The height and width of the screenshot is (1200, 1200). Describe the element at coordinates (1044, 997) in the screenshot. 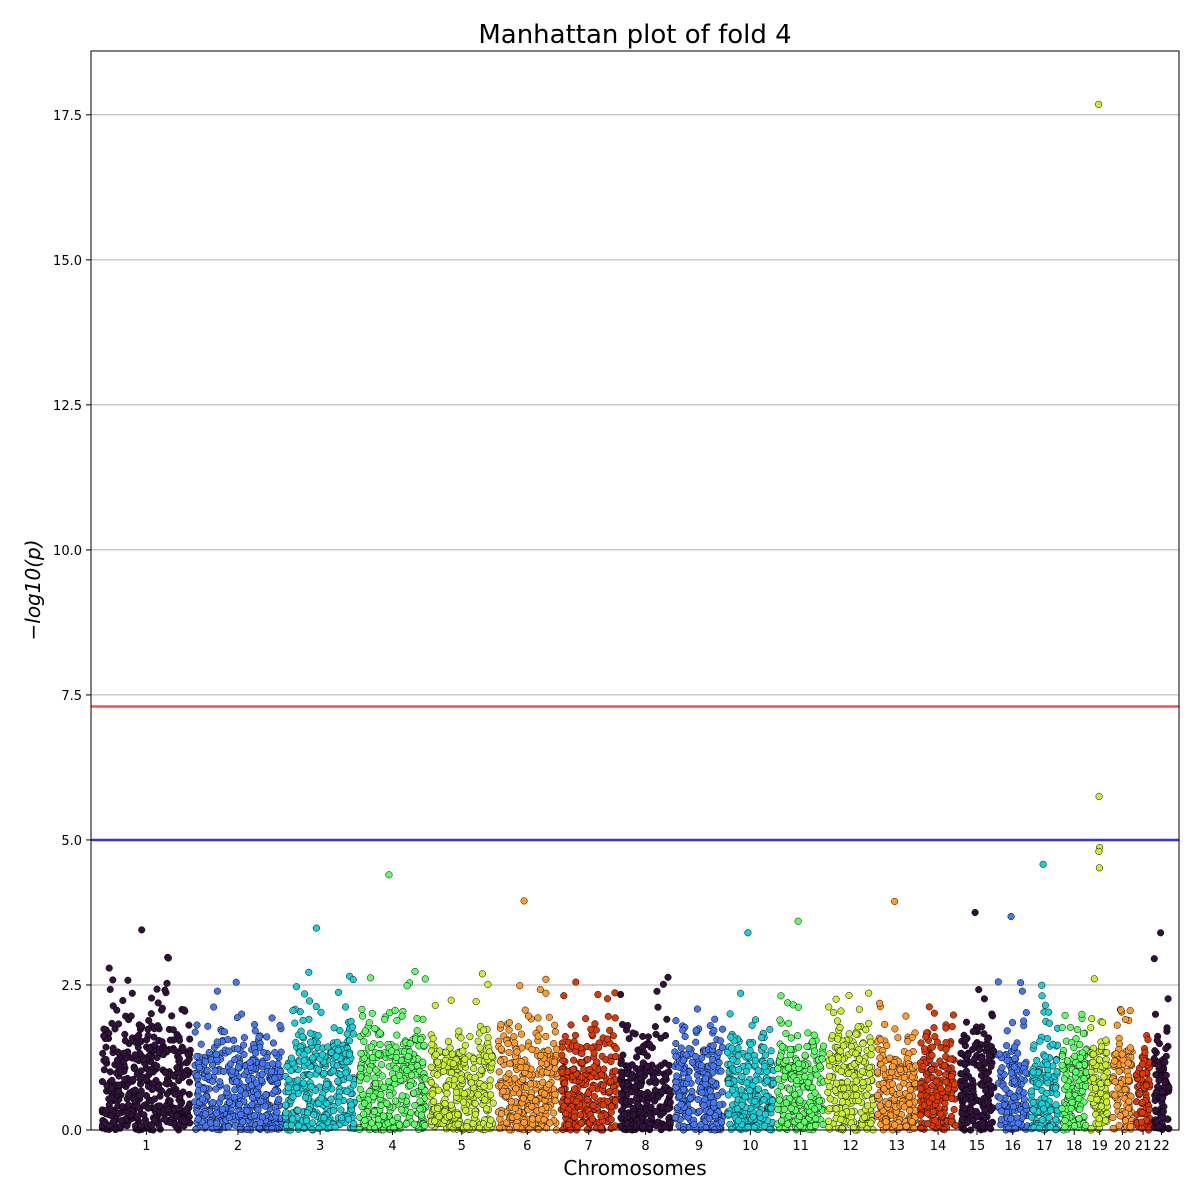

I see `chromosome-17-points` at that location.